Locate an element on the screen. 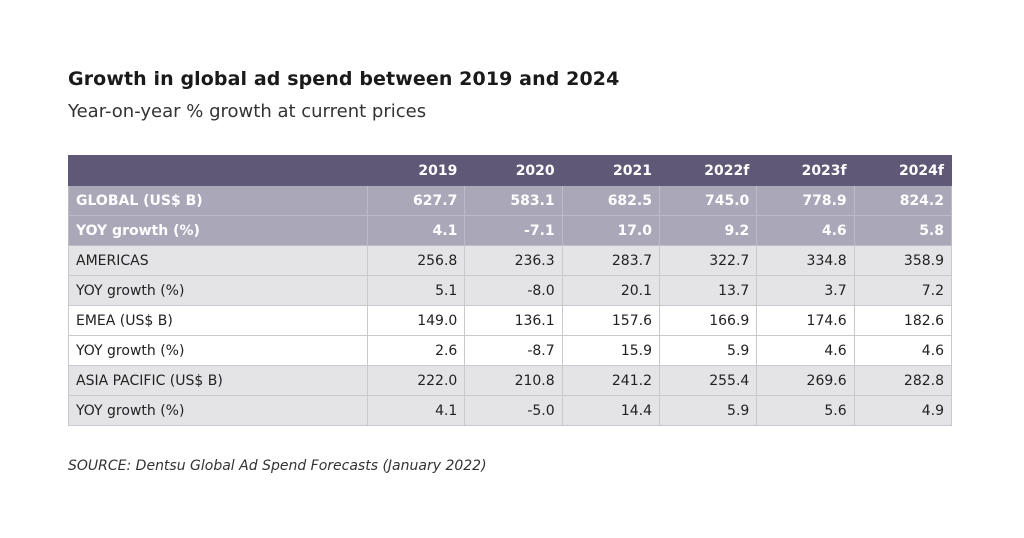 Image resolution: width=1024 pixels, height=538 pixels. value-cell: 20.1 is located at coordinates (610, 290).